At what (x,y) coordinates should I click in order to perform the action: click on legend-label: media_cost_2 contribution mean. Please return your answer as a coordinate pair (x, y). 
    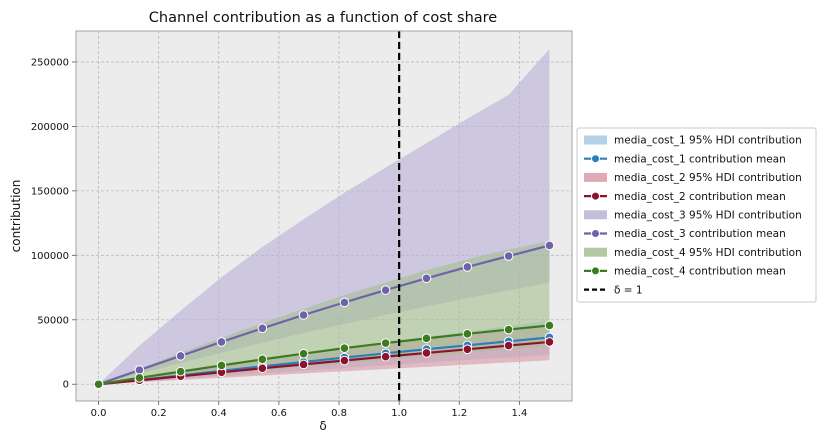
    Looking at the image, I should click on (700, 197).